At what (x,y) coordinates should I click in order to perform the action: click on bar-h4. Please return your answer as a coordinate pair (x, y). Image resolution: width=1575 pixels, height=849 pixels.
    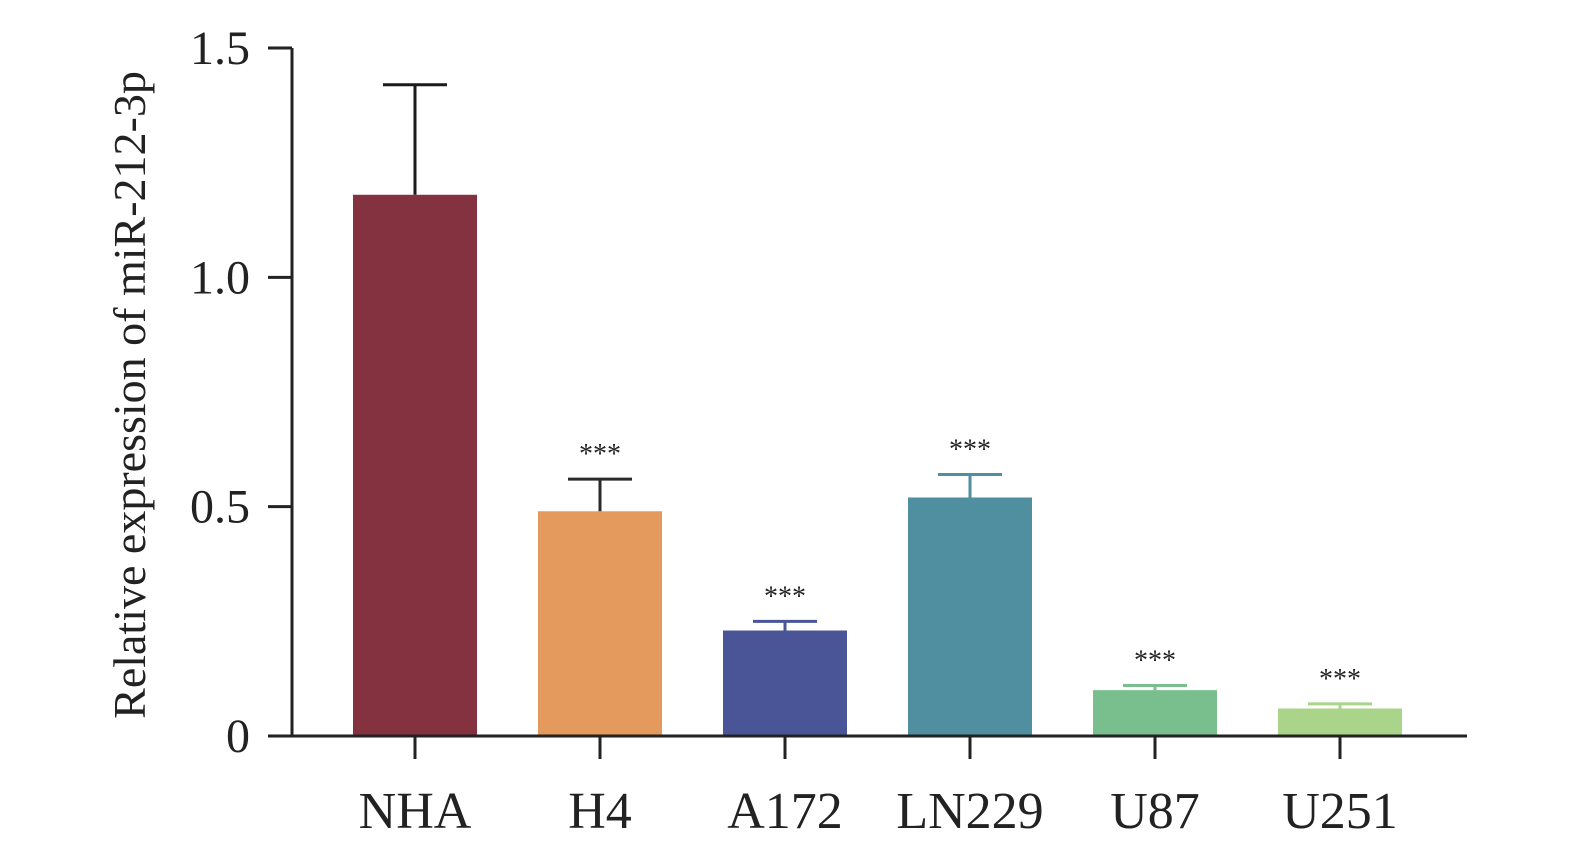
    Looking at the image, I should click on (600, 623).